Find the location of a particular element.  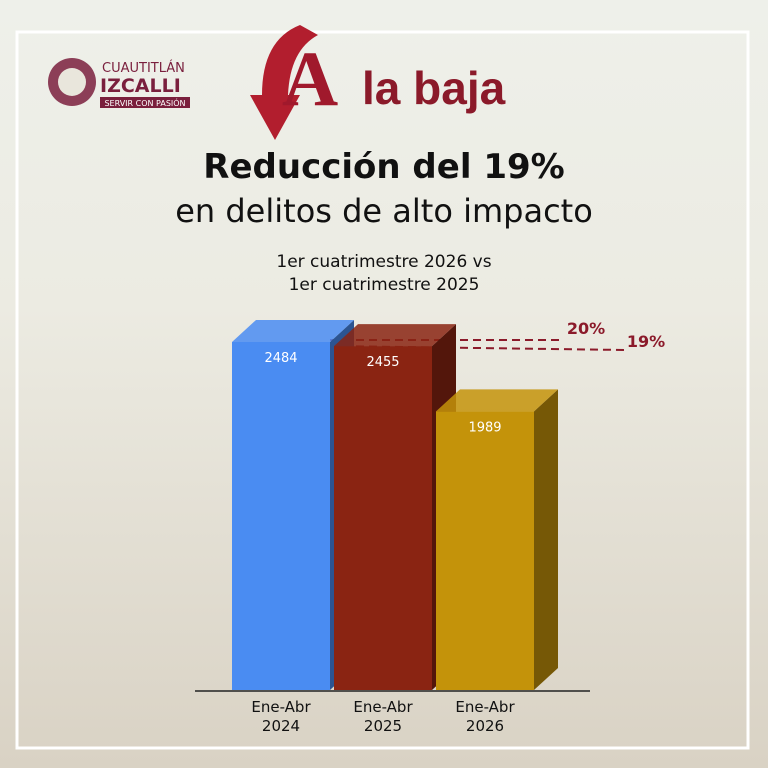

x-tick-label: Ene-Abr 2026 is located at coordinates (485, 716).